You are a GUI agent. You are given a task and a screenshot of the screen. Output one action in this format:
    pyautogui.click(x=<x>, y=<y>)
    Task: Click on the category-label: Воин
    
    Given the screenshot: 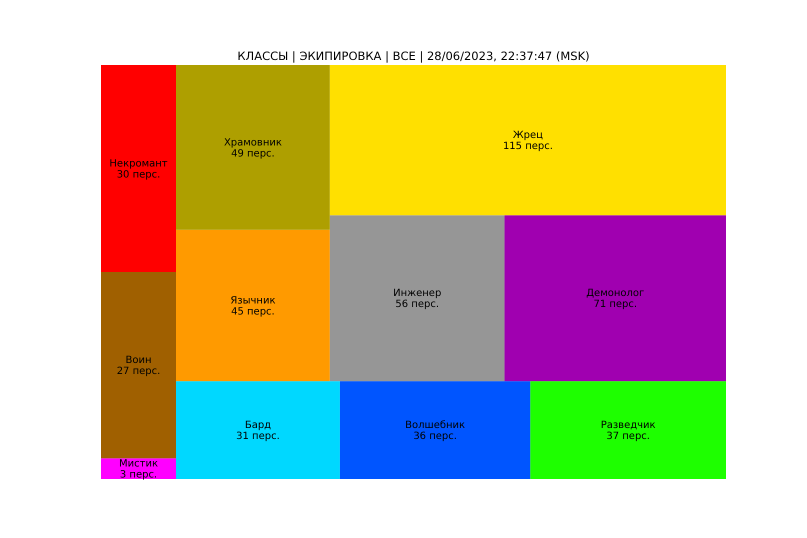 What is the action you would take?
    pyautogui.click(x=138, y=360)
    